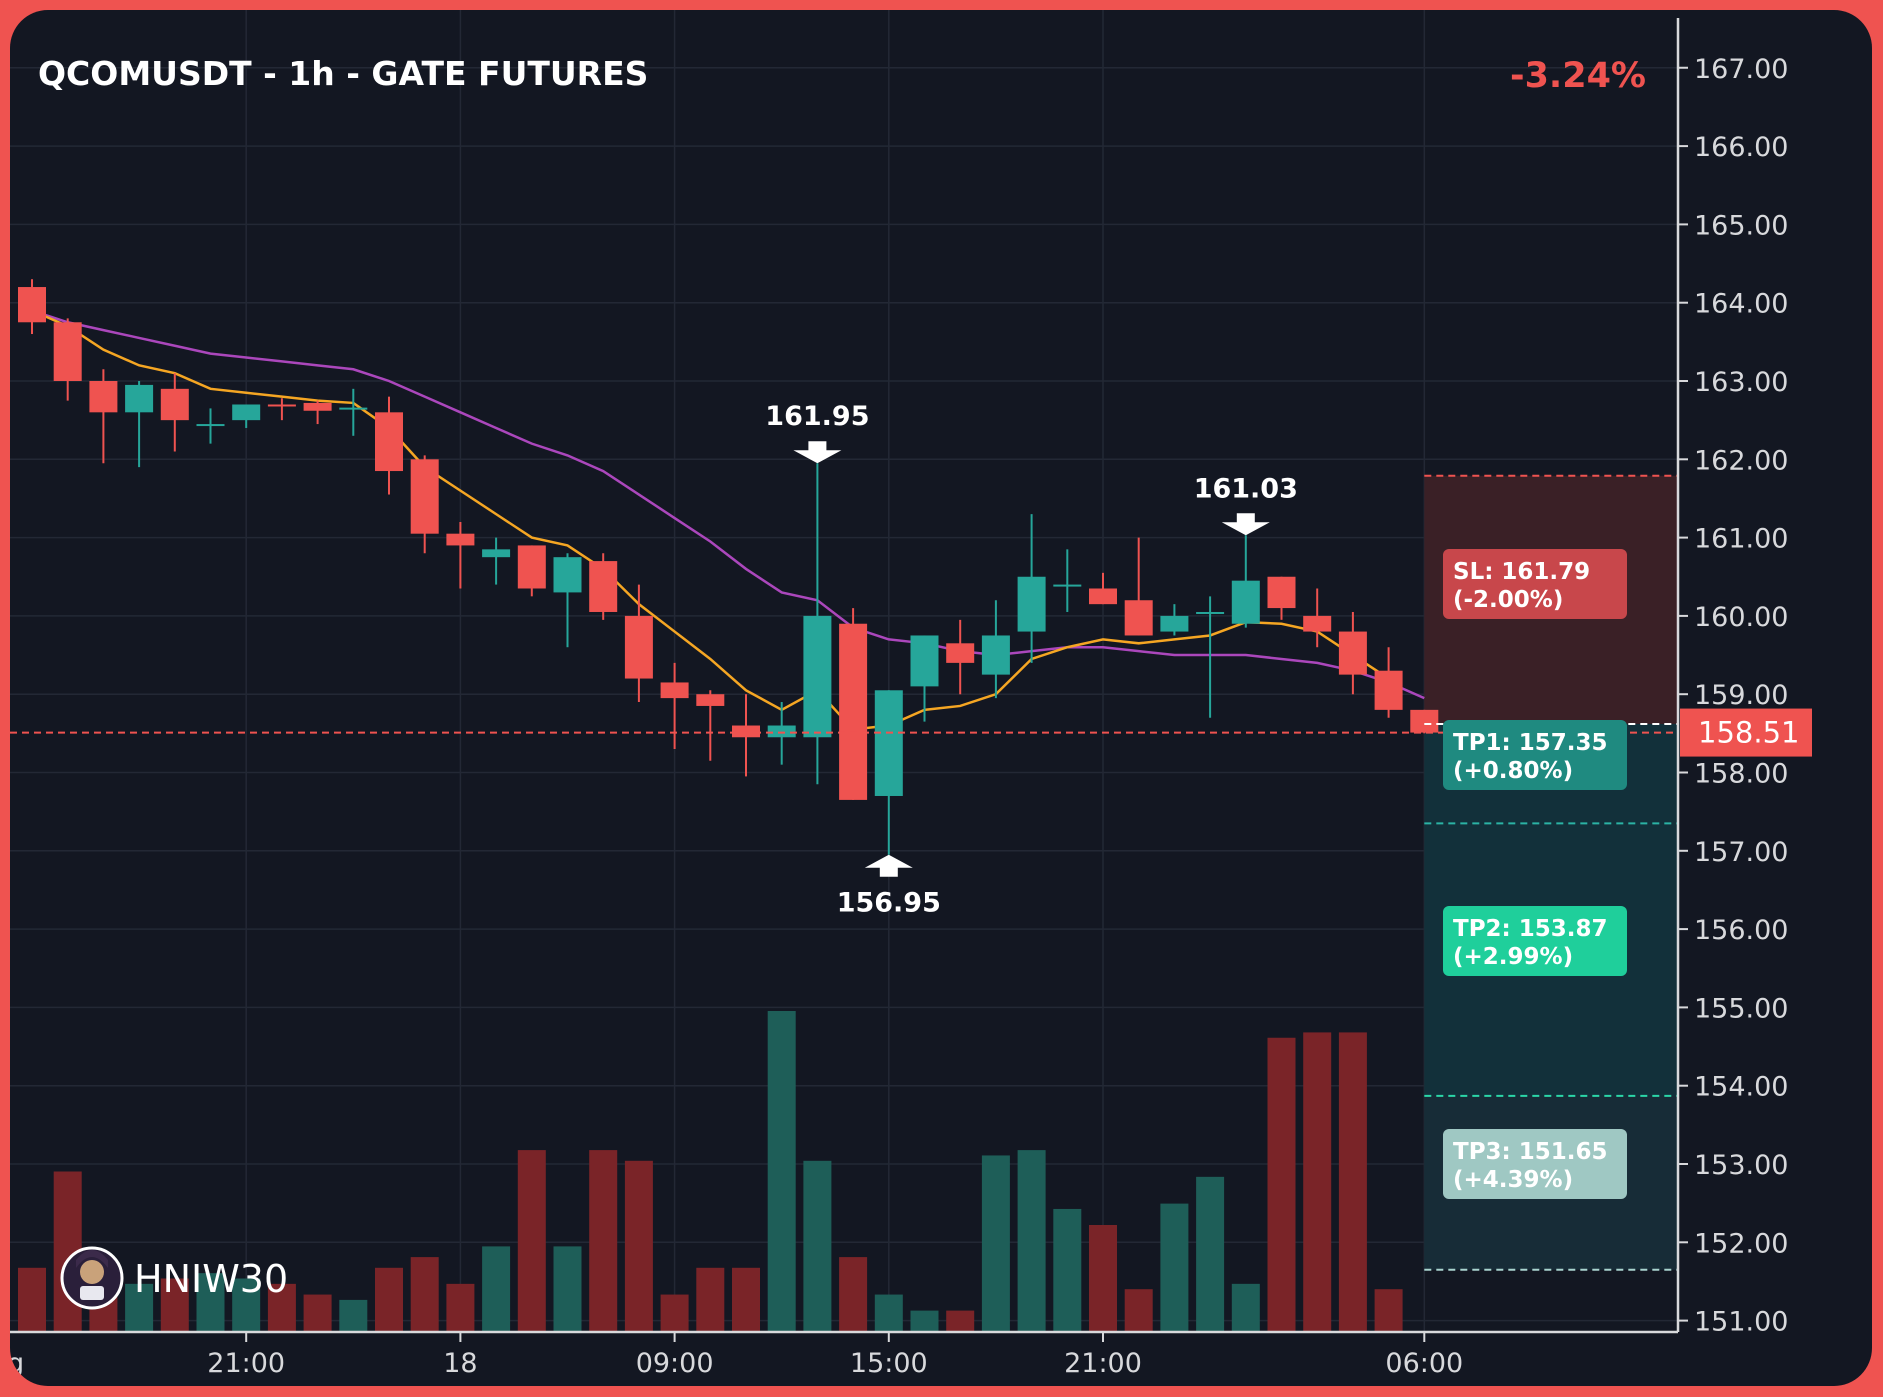  I want to click on tp1-percent-text: (+0.80%), so click(1513, 771).